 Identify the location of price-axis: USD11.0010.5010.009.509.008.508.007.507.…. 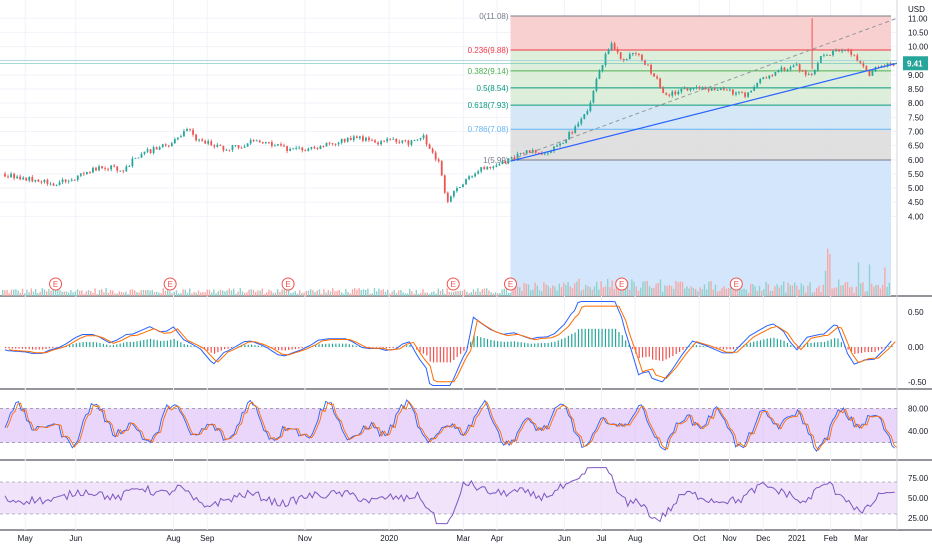
(916, 264).